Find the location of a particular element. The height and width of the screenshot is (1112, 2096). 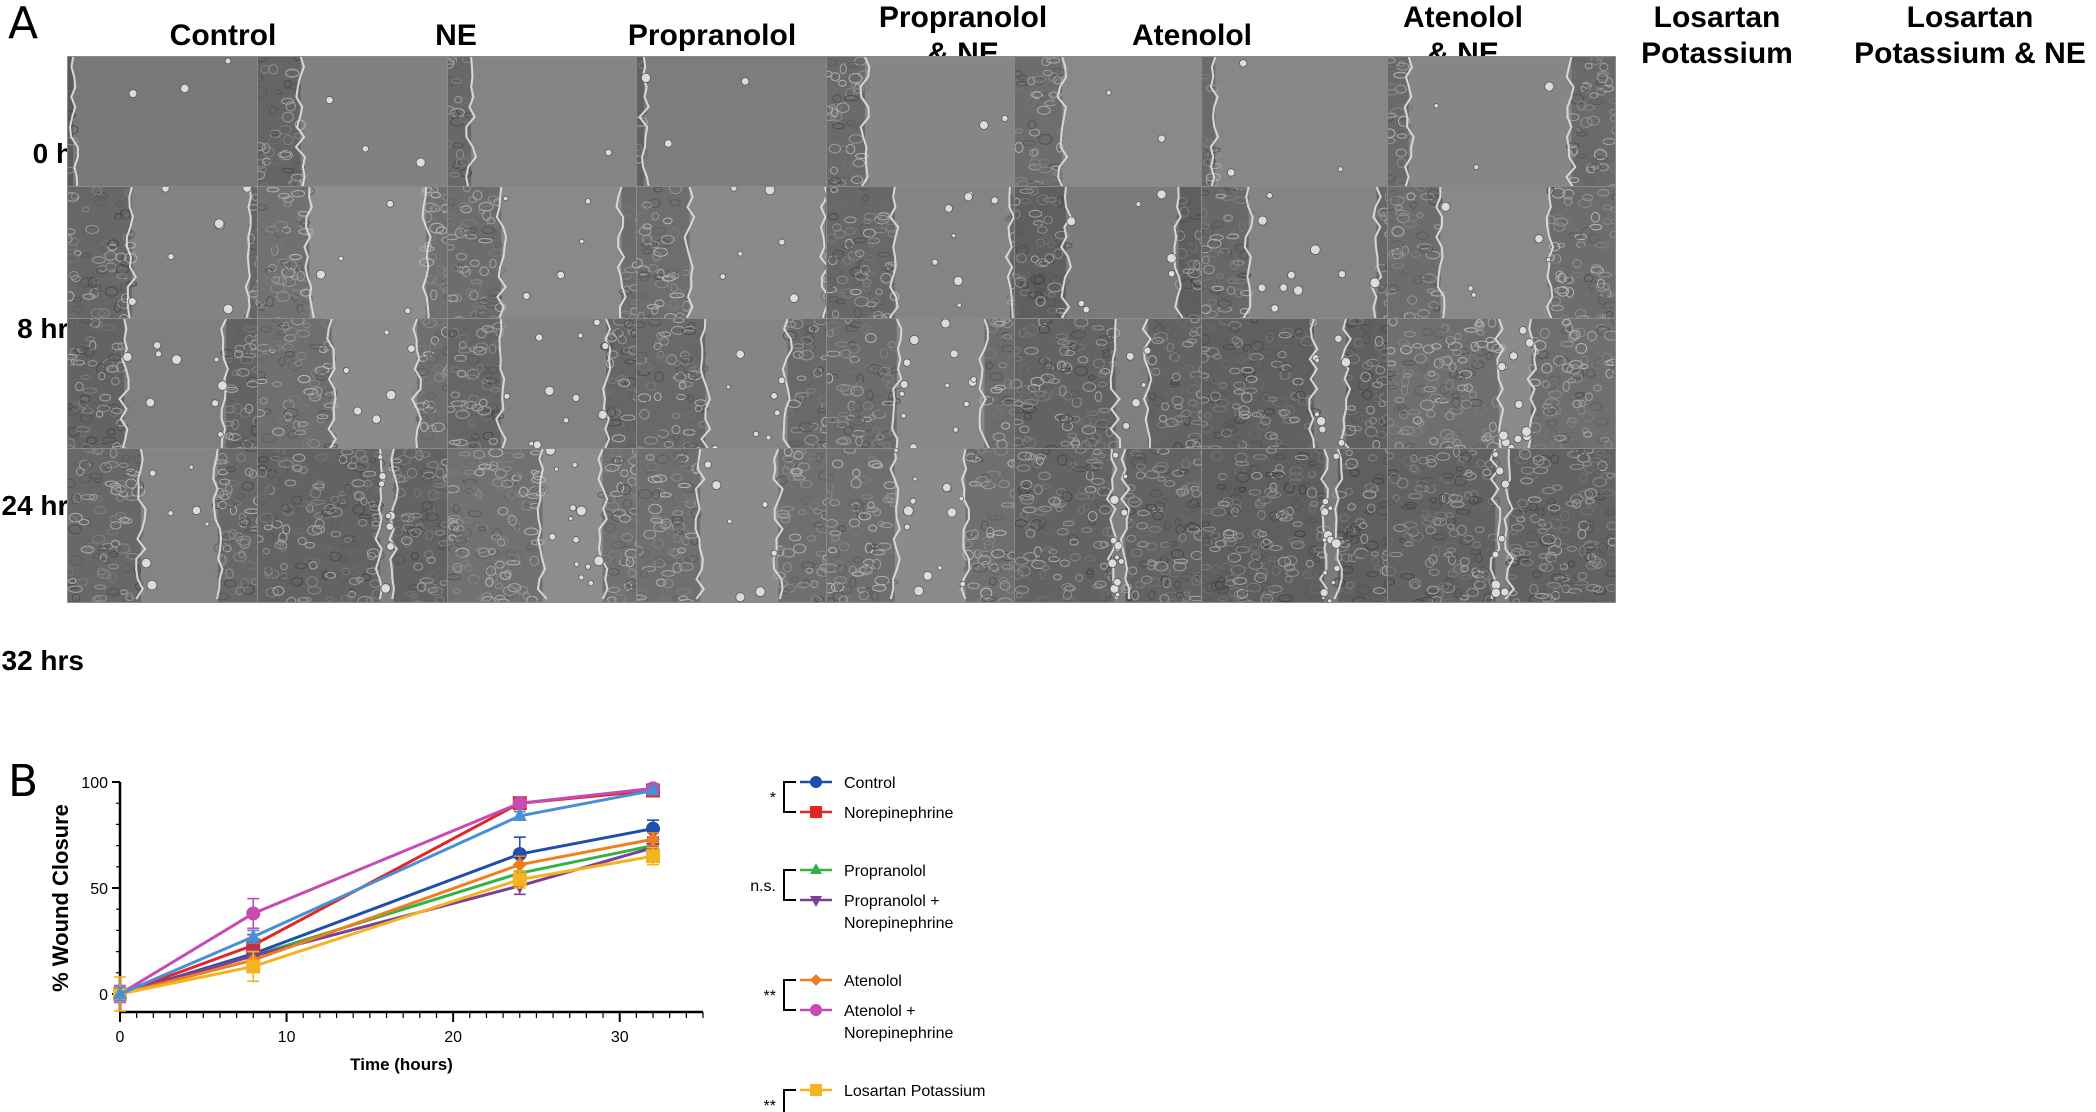

x-axis-label: Time (hours) is located at coordinates (401, 1064).